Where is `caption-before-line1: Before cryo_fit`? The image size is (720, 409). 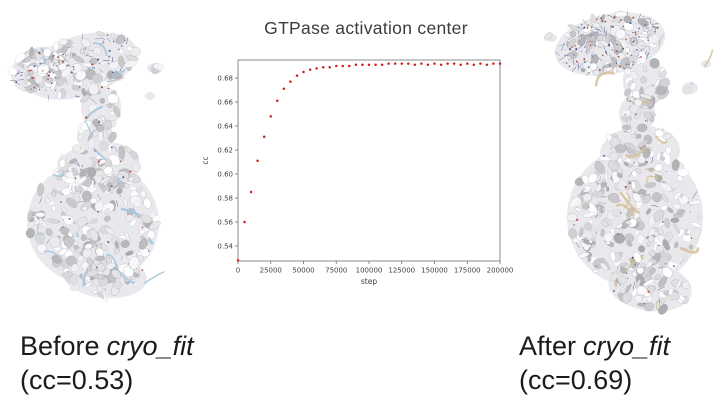 caption-before-line1: Before cryo_fit is located at coordinates (107, 346).